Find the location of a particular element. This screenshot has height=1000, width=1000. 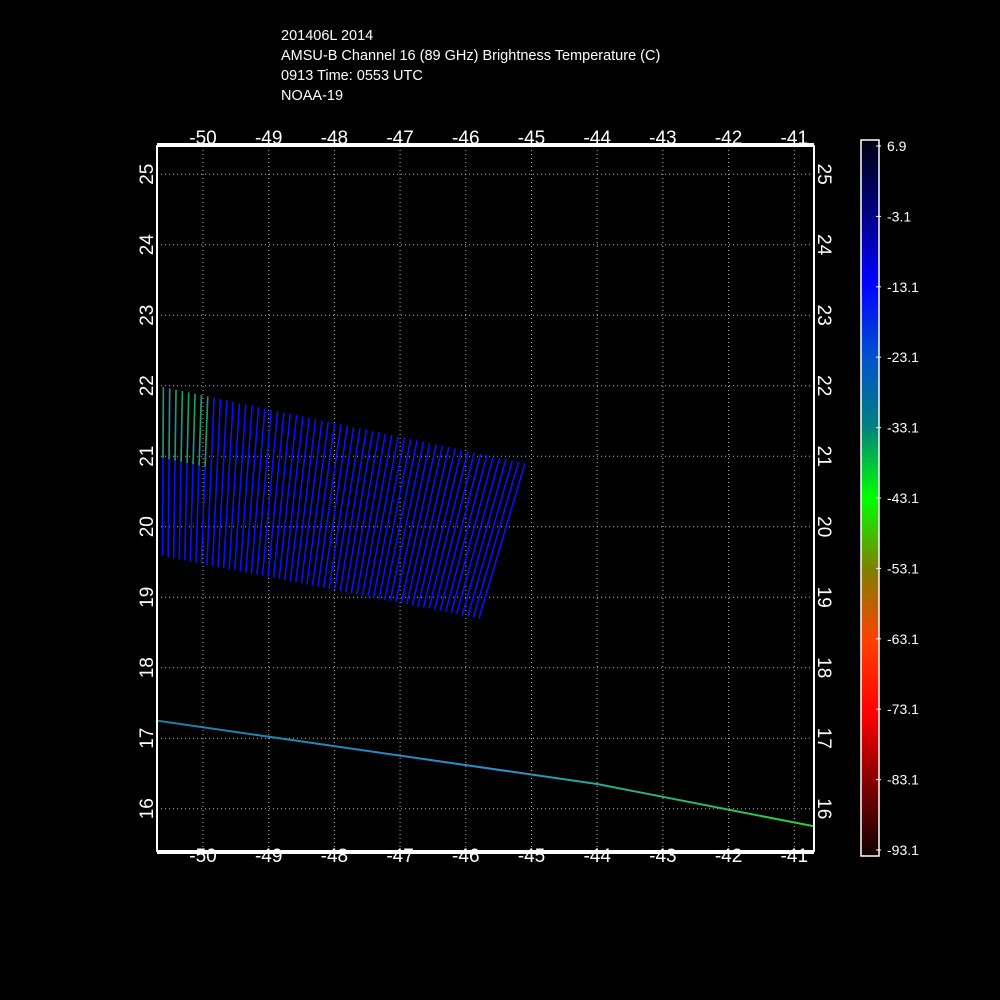

y-tick-label-left: 16 is located at coordinates (147, 808).